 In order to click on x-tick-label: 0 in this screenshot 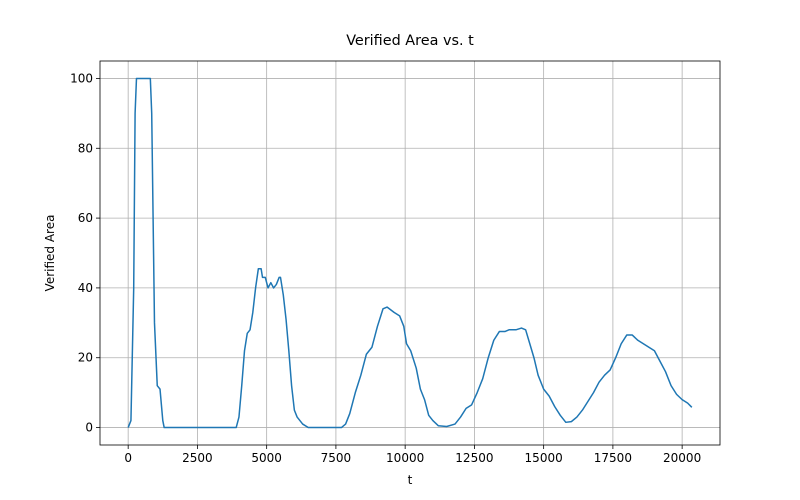, I will do `click(128, 458)`.